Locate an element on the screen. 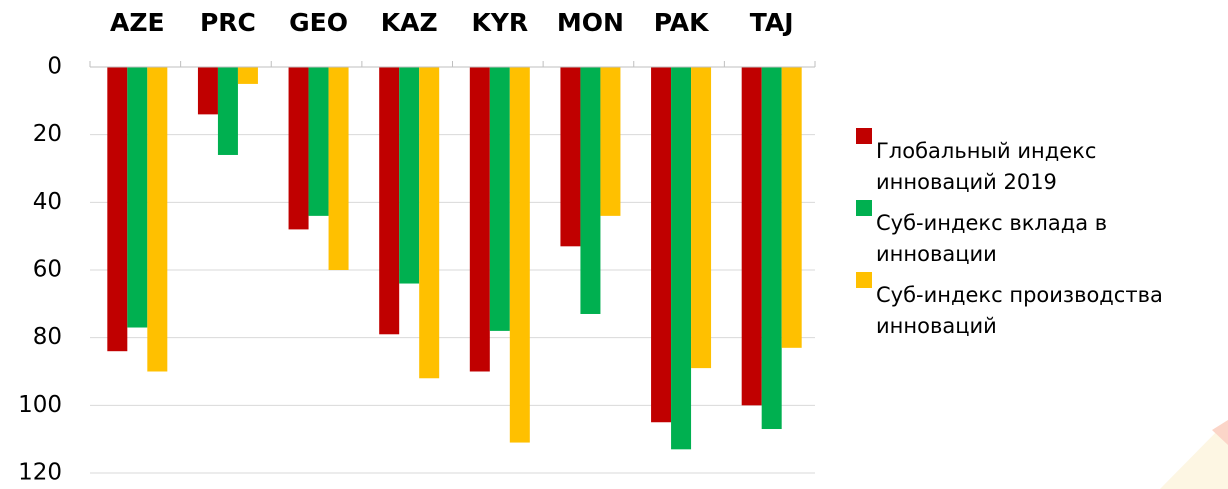 Image resolution: width=1228 pixels, height=489 pixels. y-tick-label: 120 is located at coordinates (40, 473).